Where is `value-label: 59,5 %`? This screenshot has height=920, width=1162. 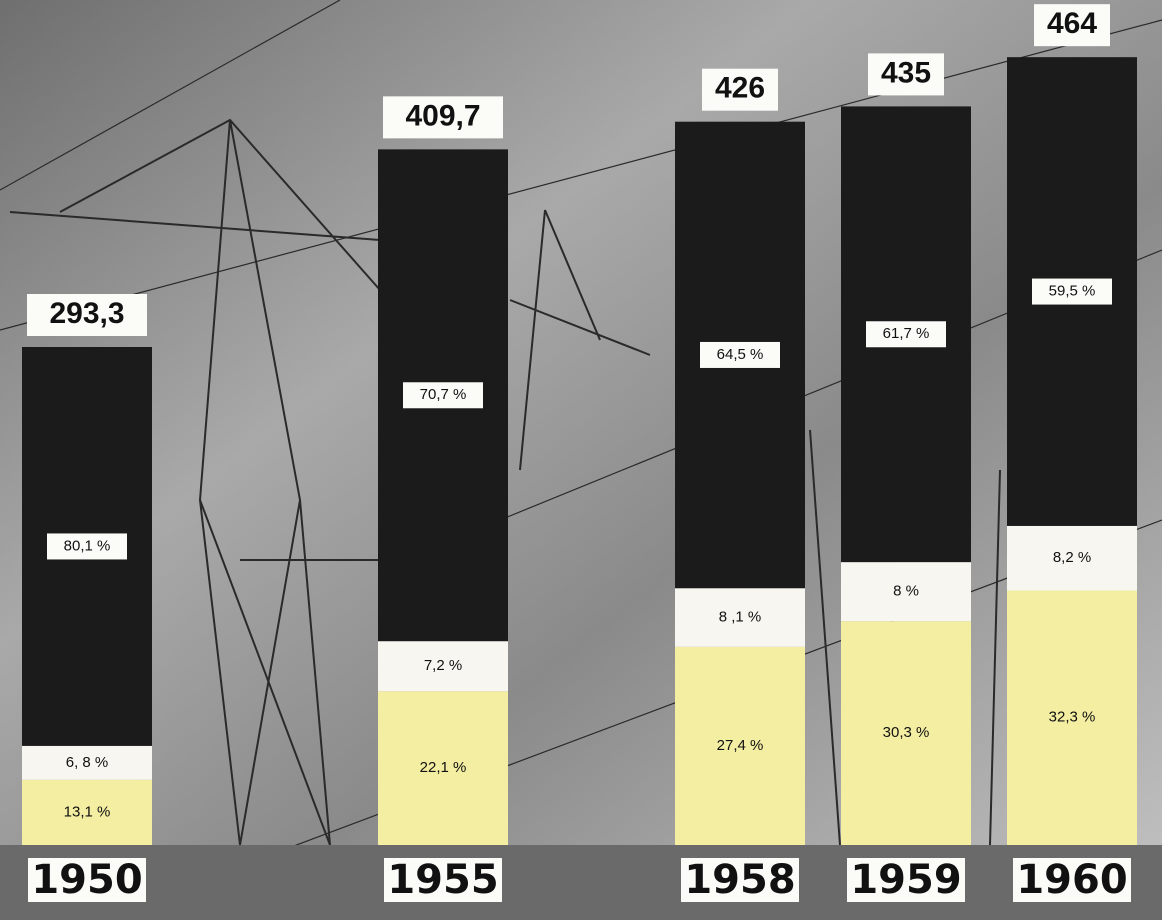 value-label: 59,5 % is located at coordinates (1072, 291).